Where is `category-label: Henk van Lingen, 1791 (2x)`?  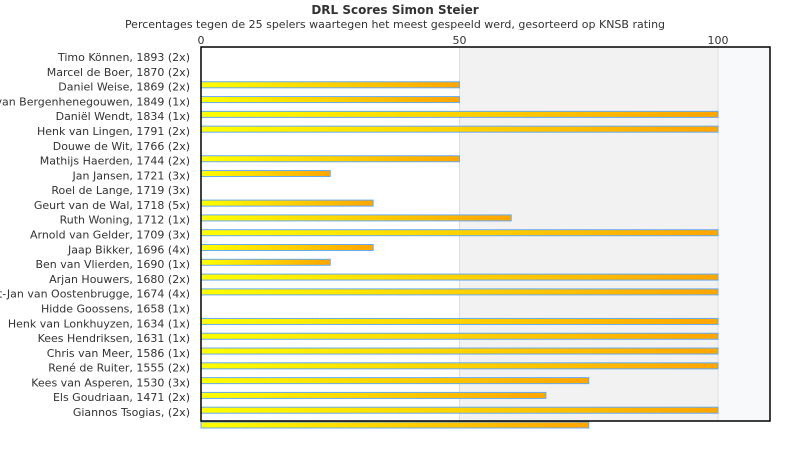
category-label: Henk van Lingen, 1791 (2x) is located at coordinates (113, 131).